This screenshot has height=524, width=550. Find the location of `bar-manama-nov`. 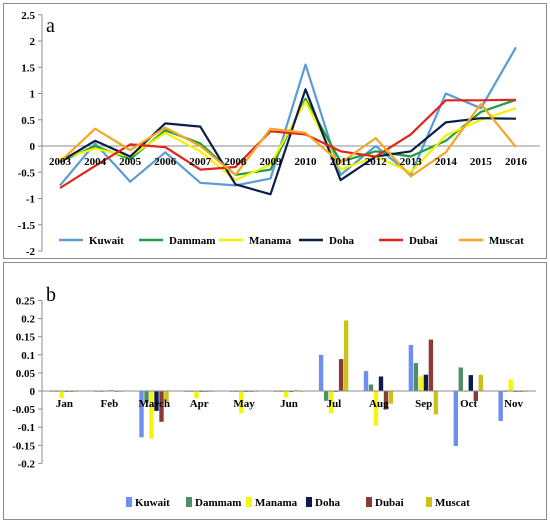

bar-manama-nov is located at coordinates (510, 385).